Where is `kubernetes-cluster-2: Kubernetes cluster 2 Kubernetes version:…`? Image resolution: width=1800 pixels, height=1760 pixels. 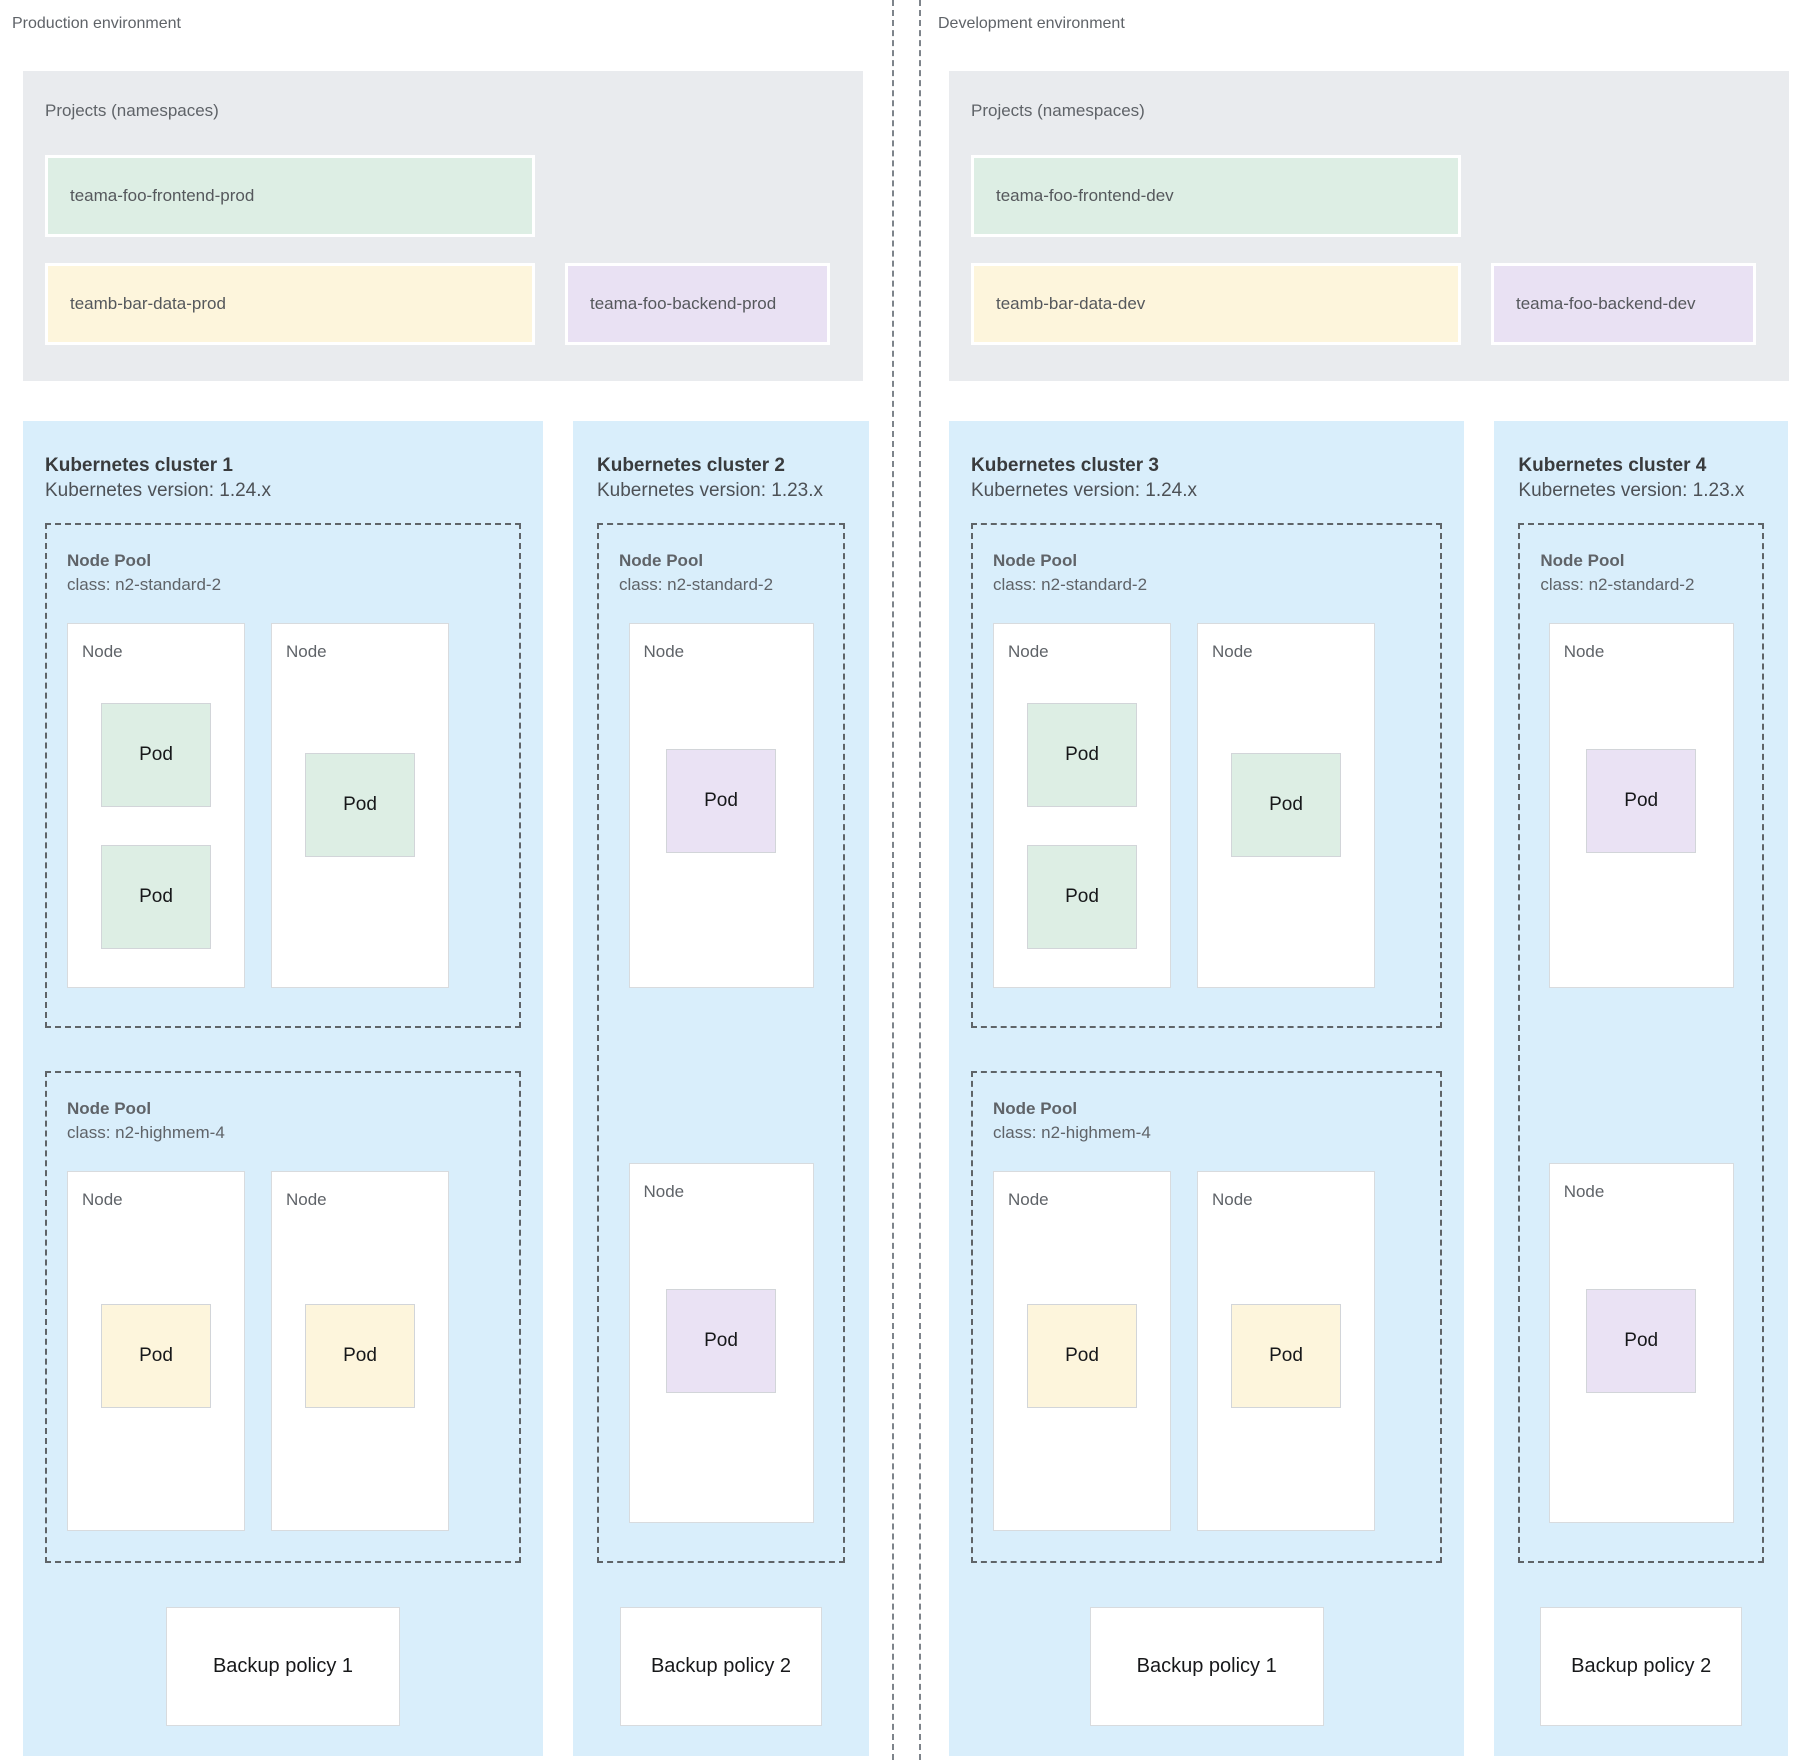
kubernetes-cluster-2: Kubernetes cluster 2 Kubernetes version:… is located at coordinates (721, 1088).